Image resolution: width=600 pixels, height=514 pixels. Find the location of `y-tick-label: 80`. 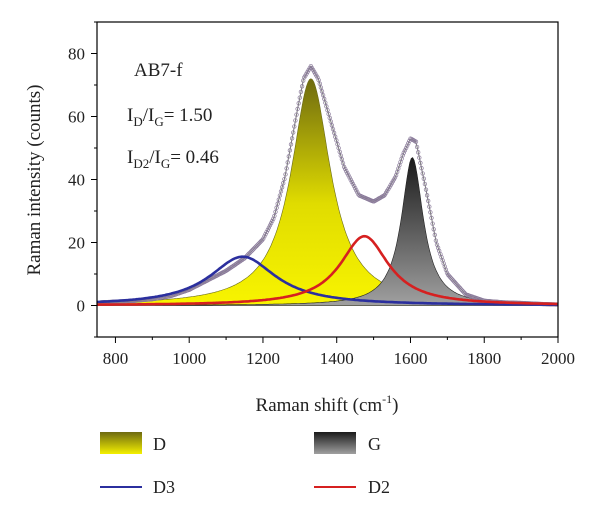

y-tick-label: 80 is located at coordinates (76, 54).